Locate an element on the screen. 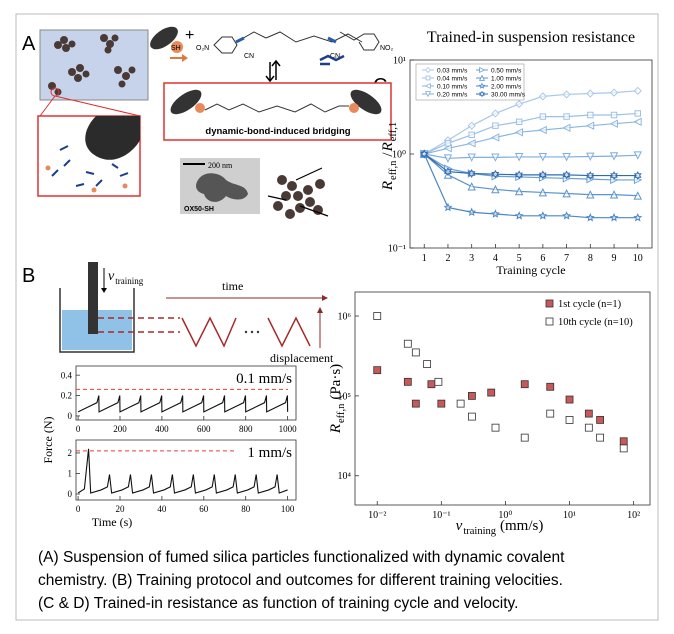 This screenshot has height=634, width=674. x-tick-label: 400 is located at coordinates (162, 429).